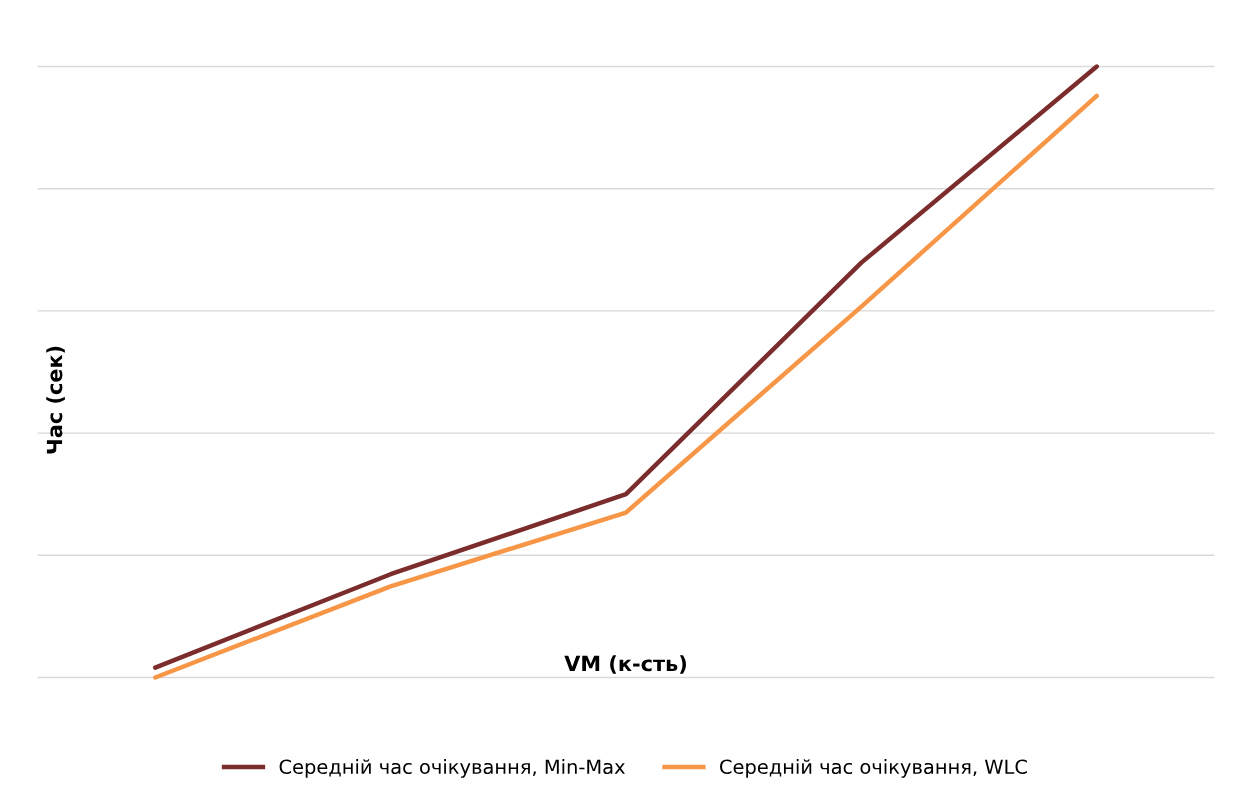 This screenshot has width=1252, height=800. What do you see at coordinates (873, 768) in the screenshot?
I see `legend-label: Середній час очікування, WLC` at bounding box center [873, 768].